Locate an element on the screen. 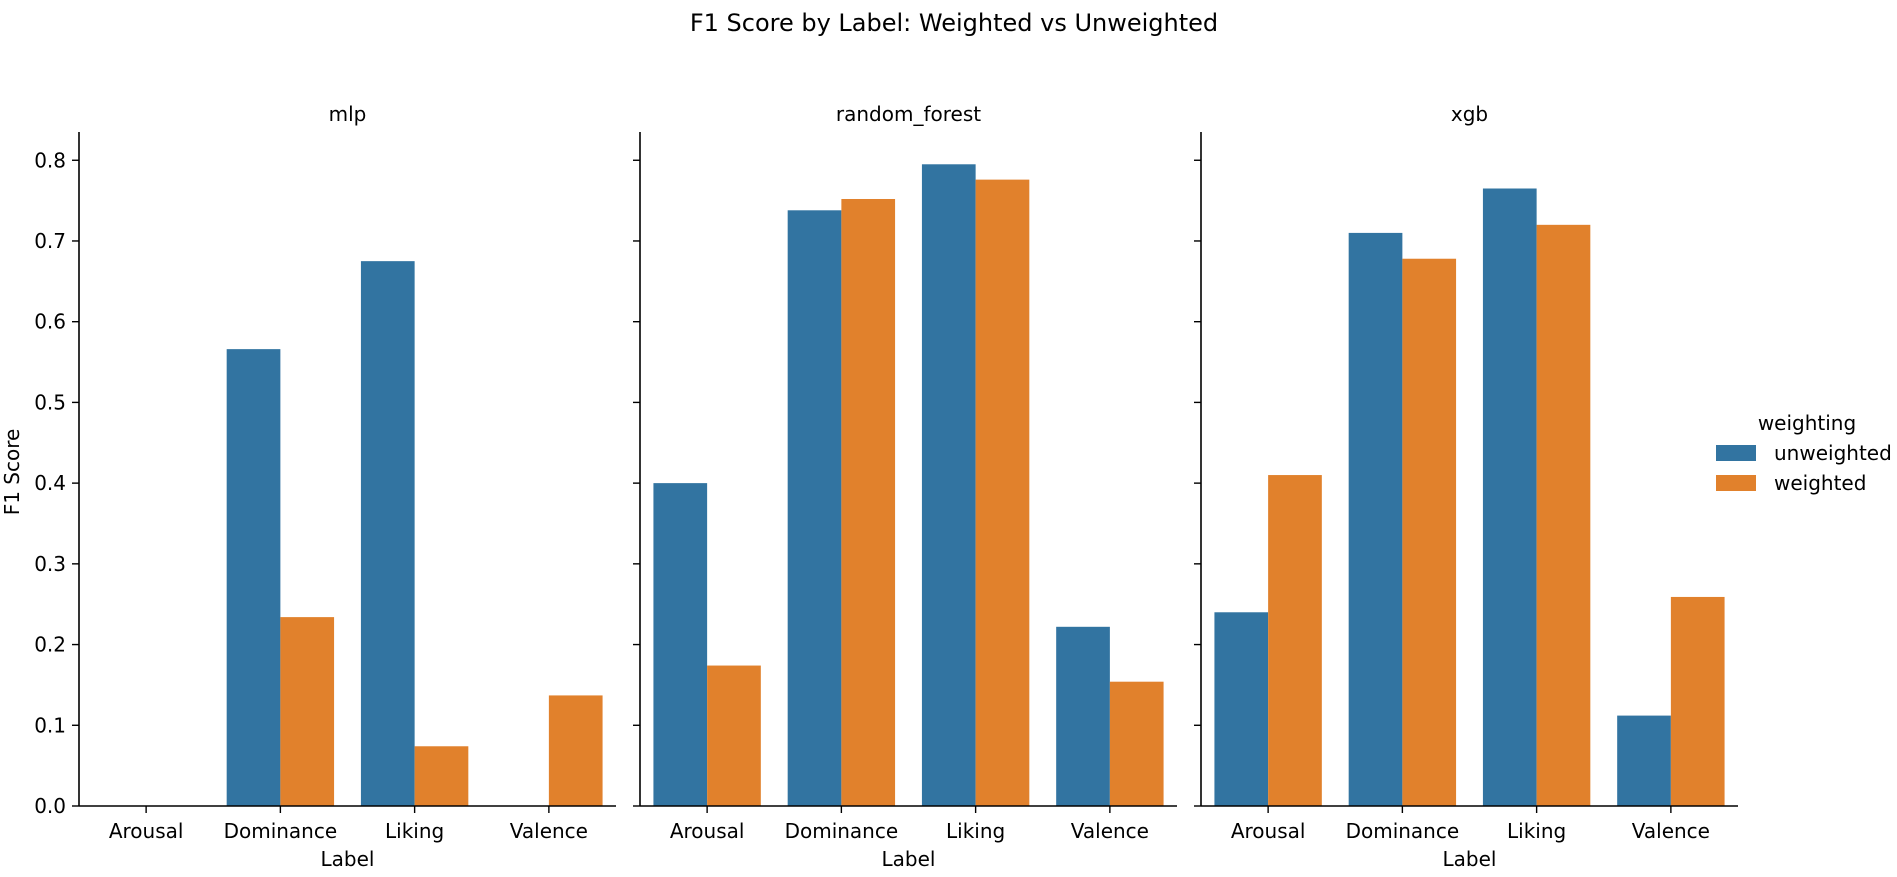 This screenshot has height=877, width=1897. y-tick-label: 0.8 is located at coordinates (50, 160).